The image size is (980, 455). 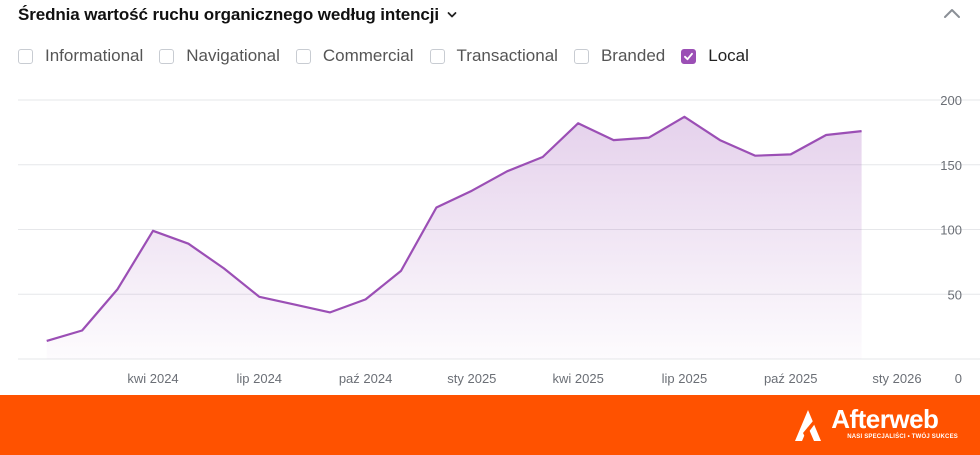 I want to click on chevron-down-icon, so click(x=452, y=15).